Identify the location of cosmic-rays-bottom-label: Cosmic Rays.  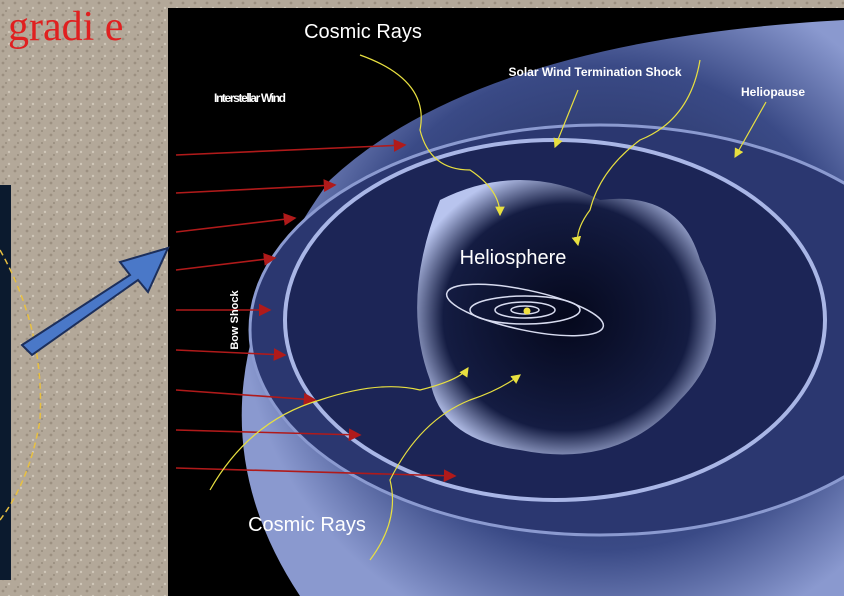
(307, 525).